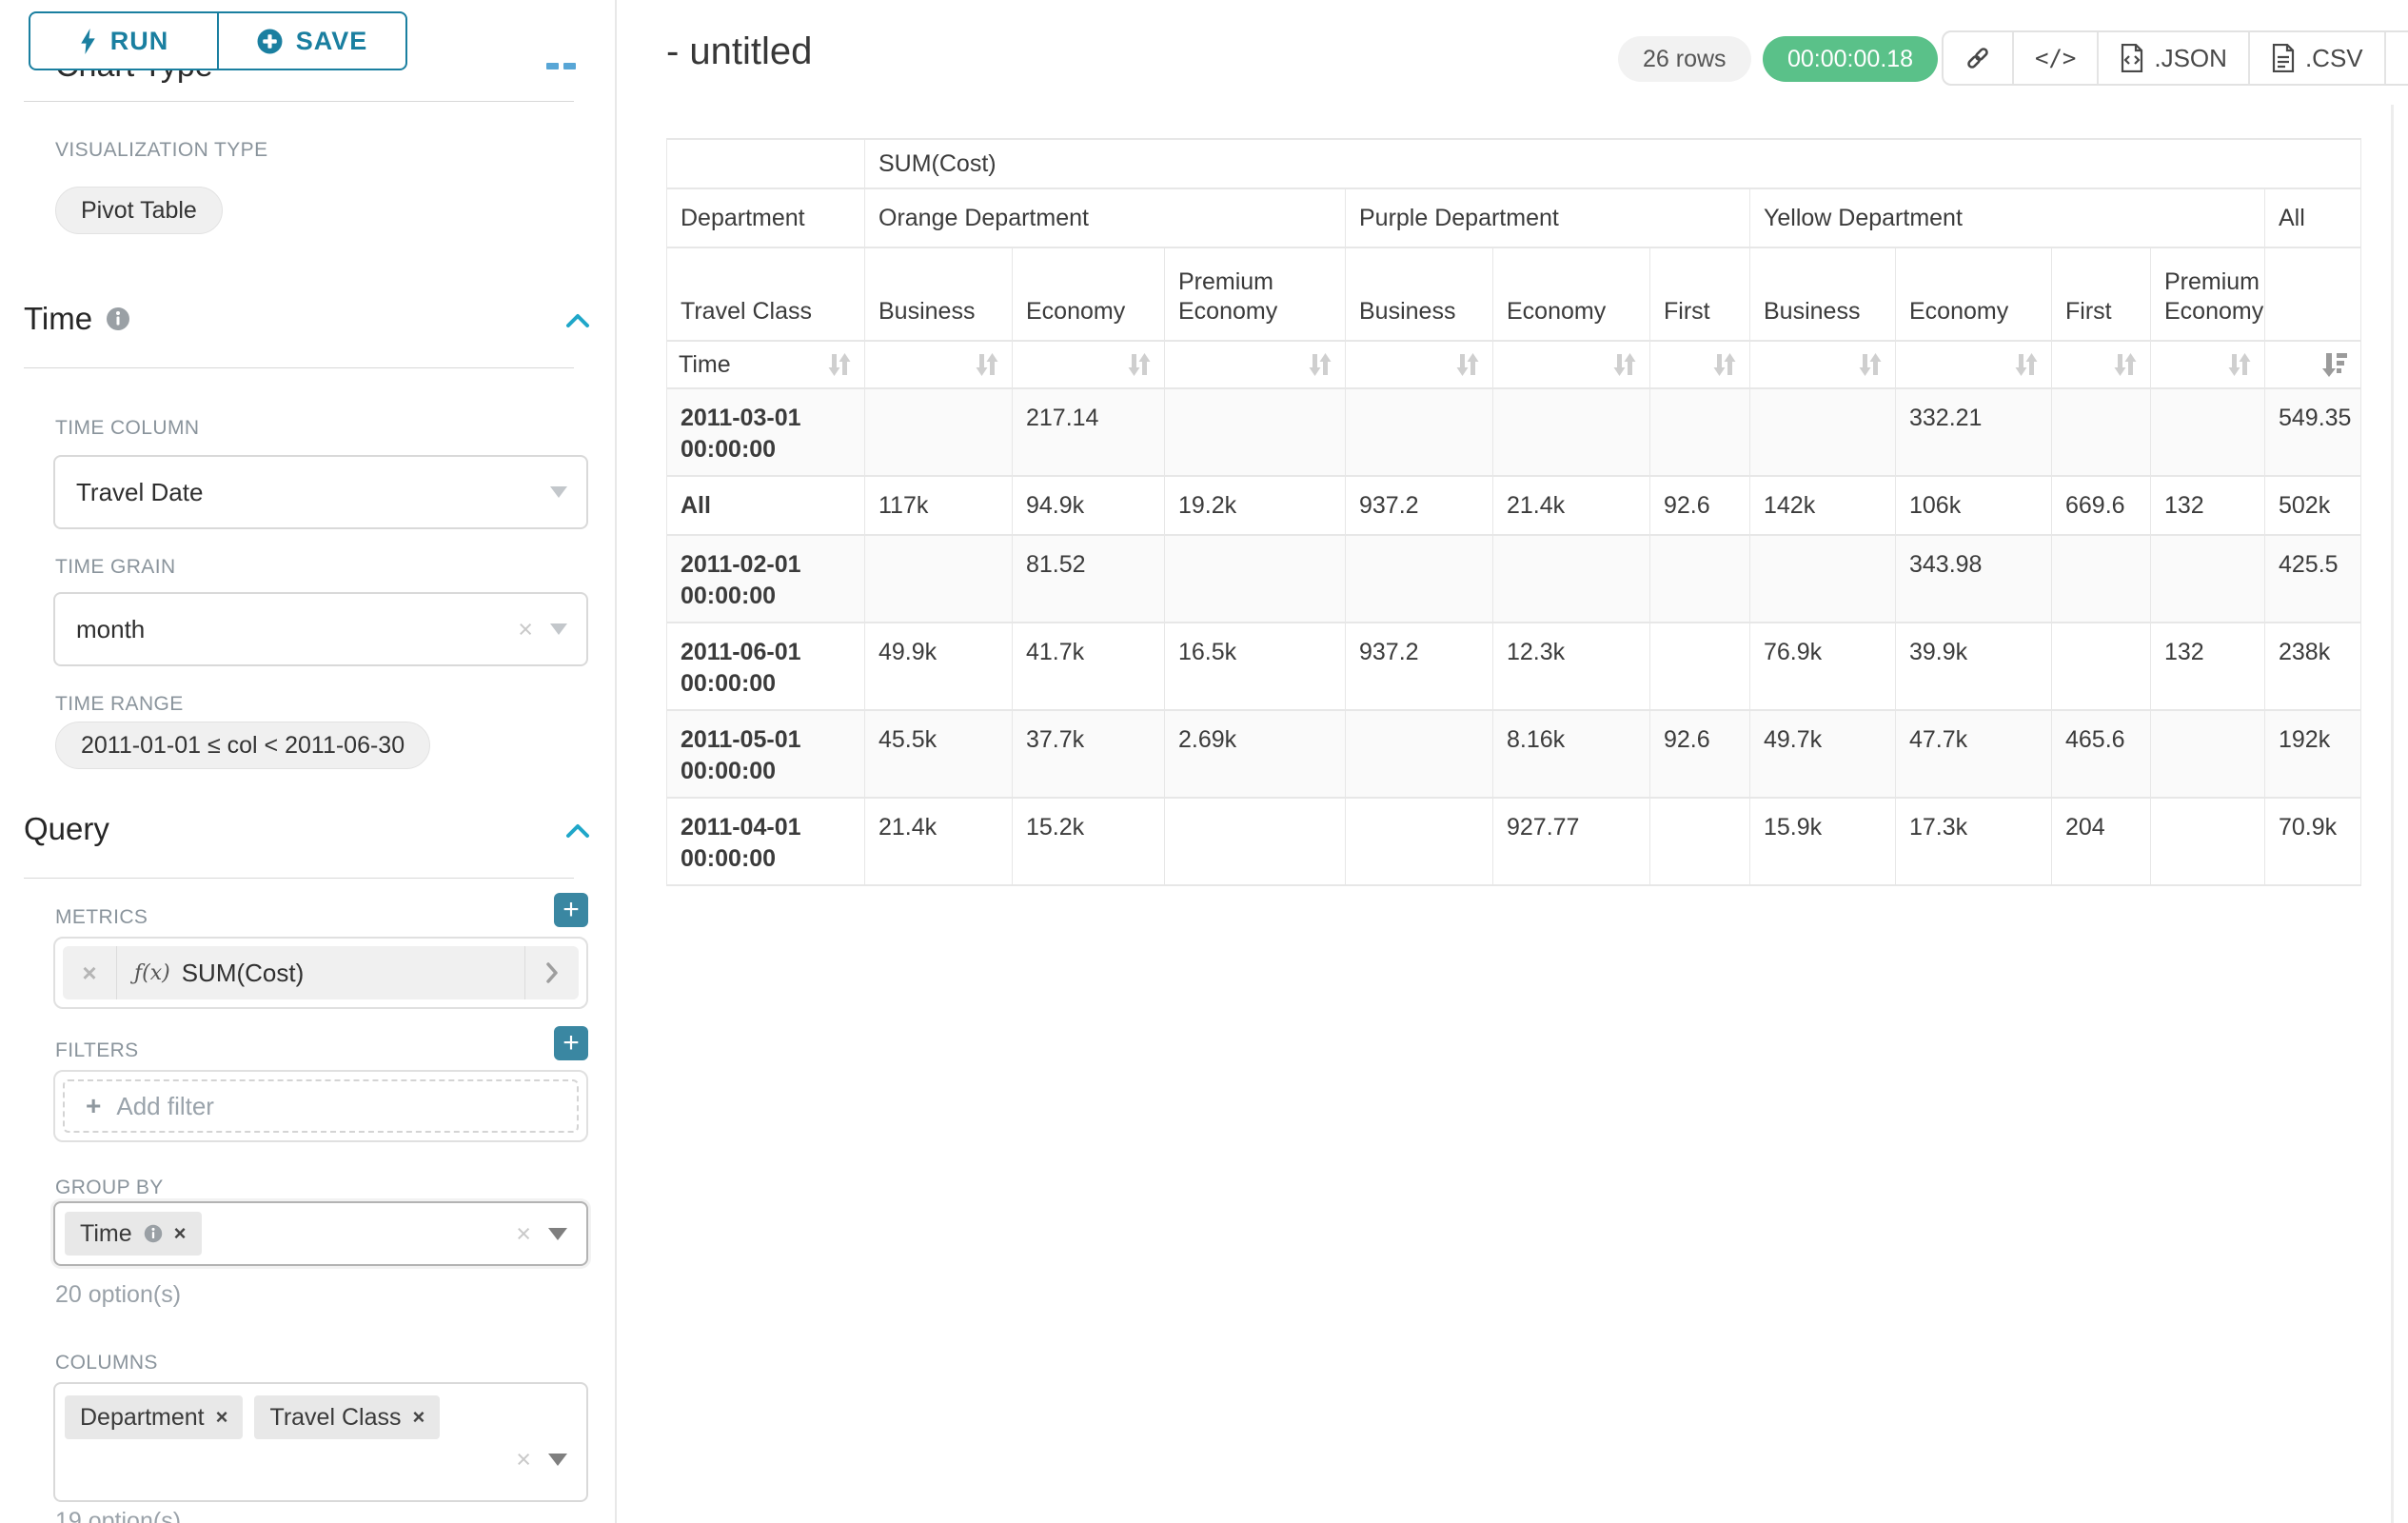  I want to click on group-header-all: All, so click(2312, 218).